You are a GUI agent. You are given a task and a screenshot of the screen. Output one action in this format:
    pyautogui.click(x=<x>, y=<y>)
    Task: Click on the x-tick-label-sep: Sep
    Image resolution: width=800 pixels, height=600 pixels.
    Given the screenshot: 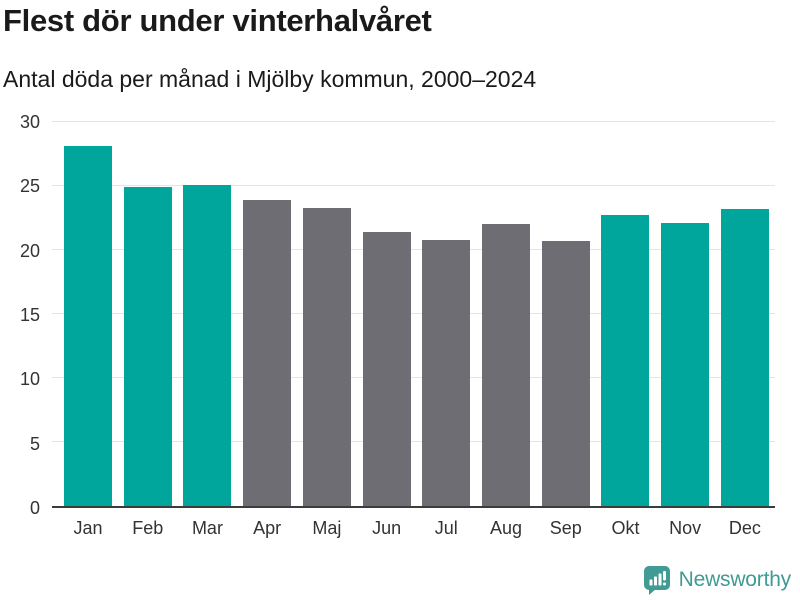 What is the action you would take?
    pyautogui.click(x=565, y=528)
    